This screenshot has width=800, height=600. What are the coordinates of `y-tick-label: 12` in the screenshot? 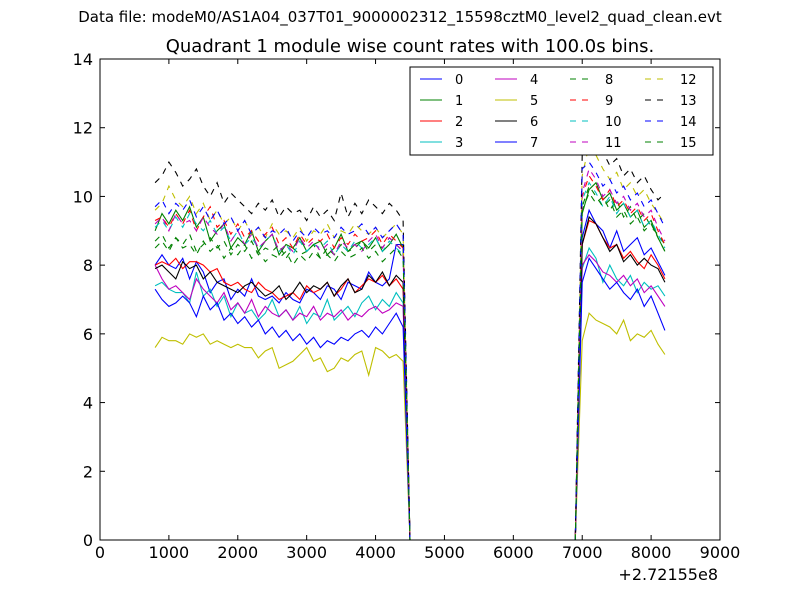 It's located at (83, 128).